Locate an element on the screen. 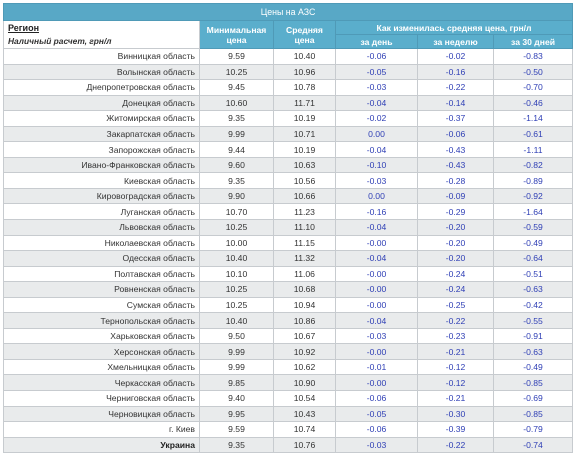 The width and height of the screenshot is (580, 462). week-change-cell: -0.02 is located at coordinates (455, 56).